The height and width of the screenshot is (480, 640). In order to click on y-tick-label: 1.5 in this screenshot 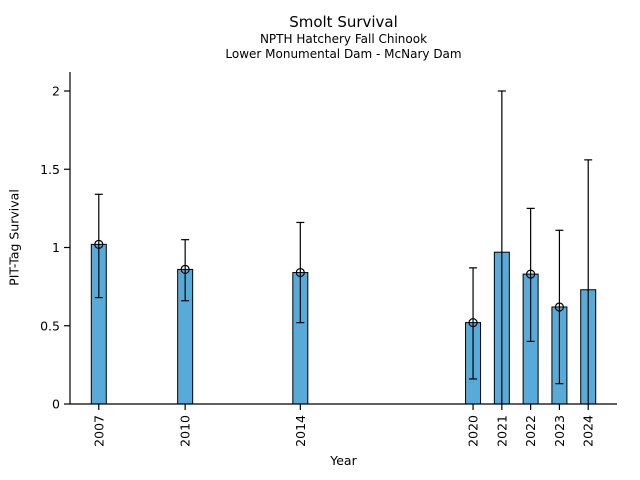, I will do `click(50, 169)`.